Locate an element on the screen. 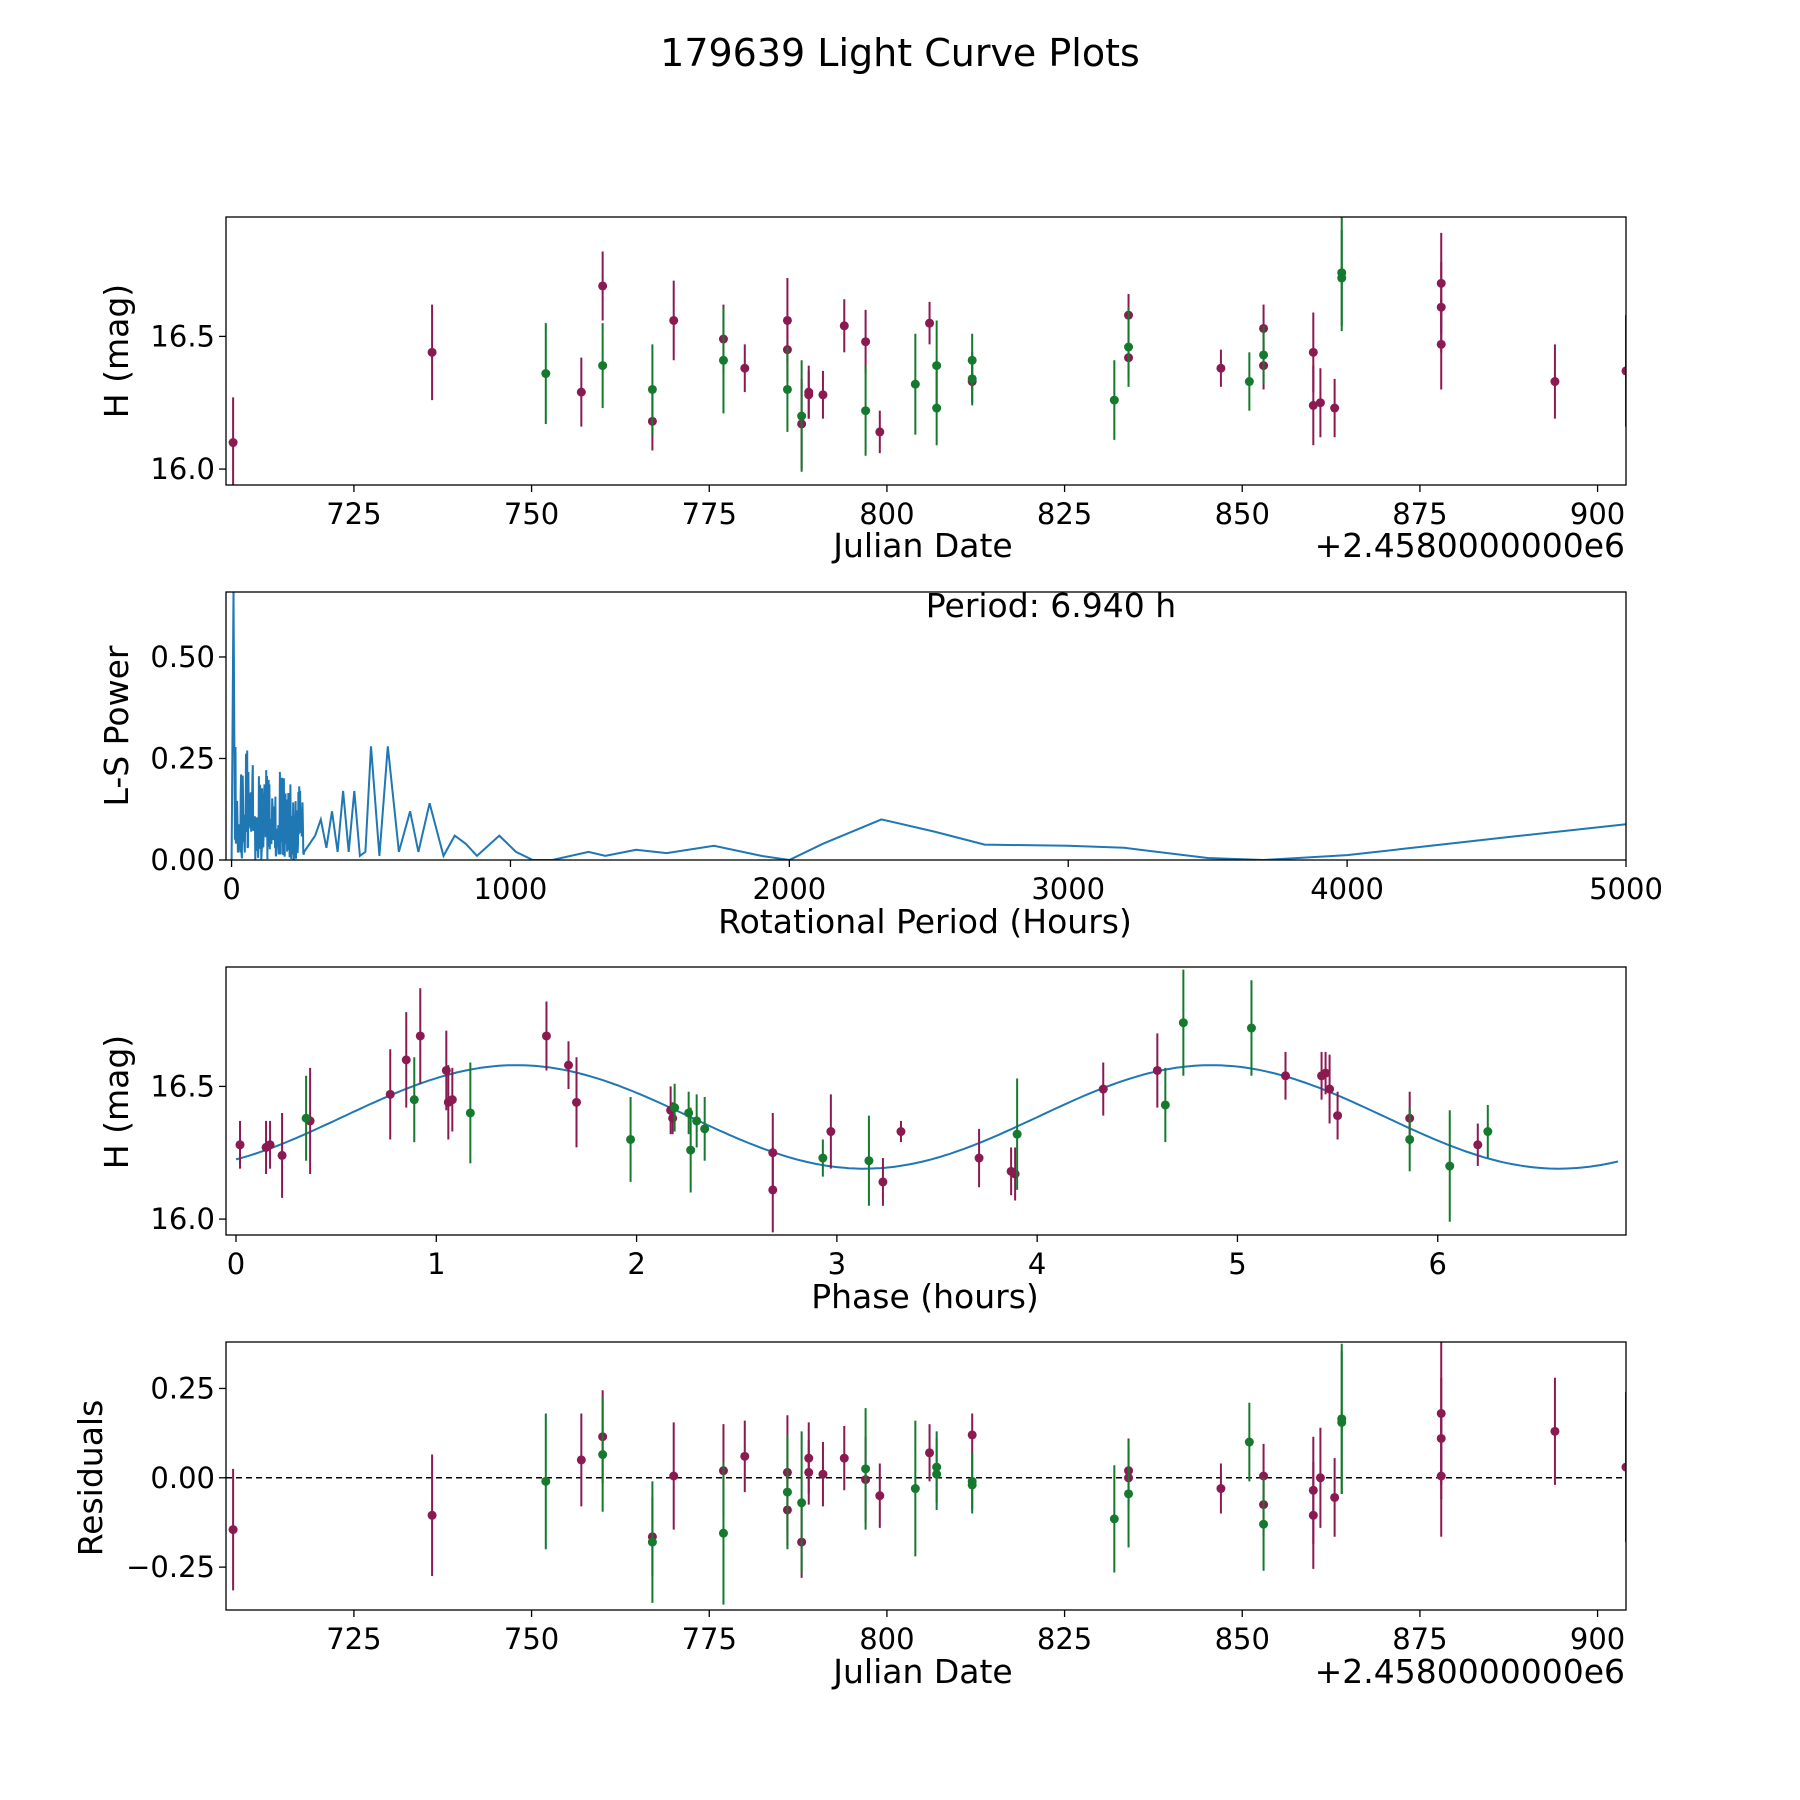 This screenshot has height=1800, width=1800. phased-xtick-label: 3 is located at coordinates (837, 1264).